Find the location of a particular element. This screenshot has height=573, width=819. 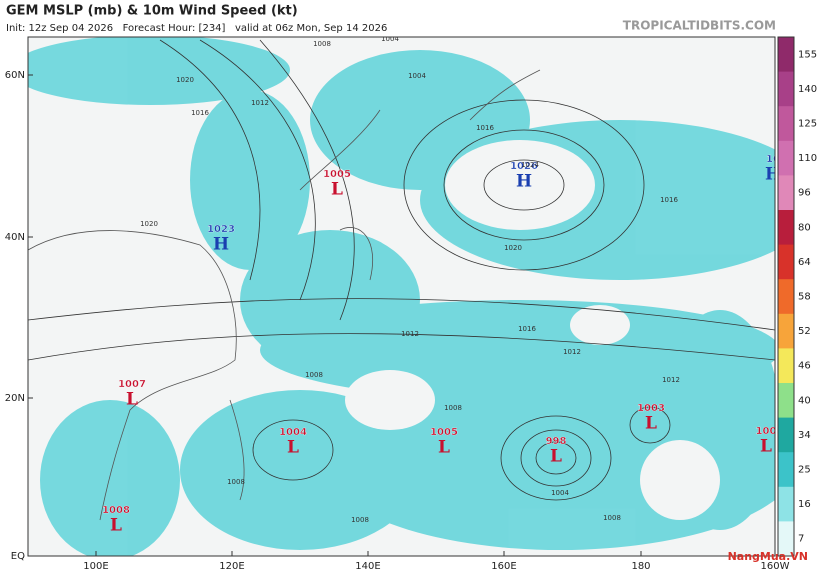

colorbar-label: 46 is located at coordinates (804, 366).